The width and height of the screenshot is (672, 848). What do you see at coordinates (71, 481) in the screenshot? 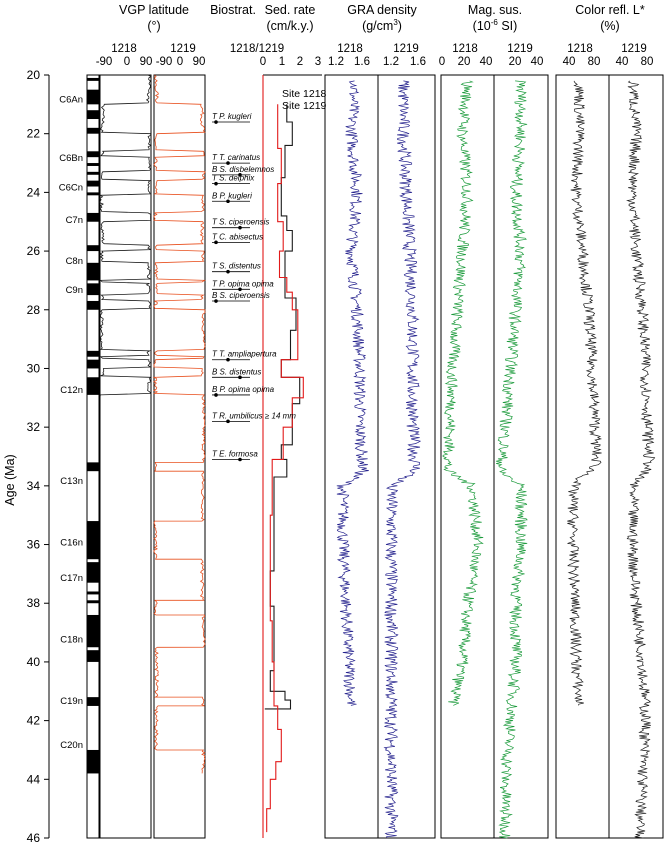
I see `chron-label-7: C13n` at bounding box center [71, 481].